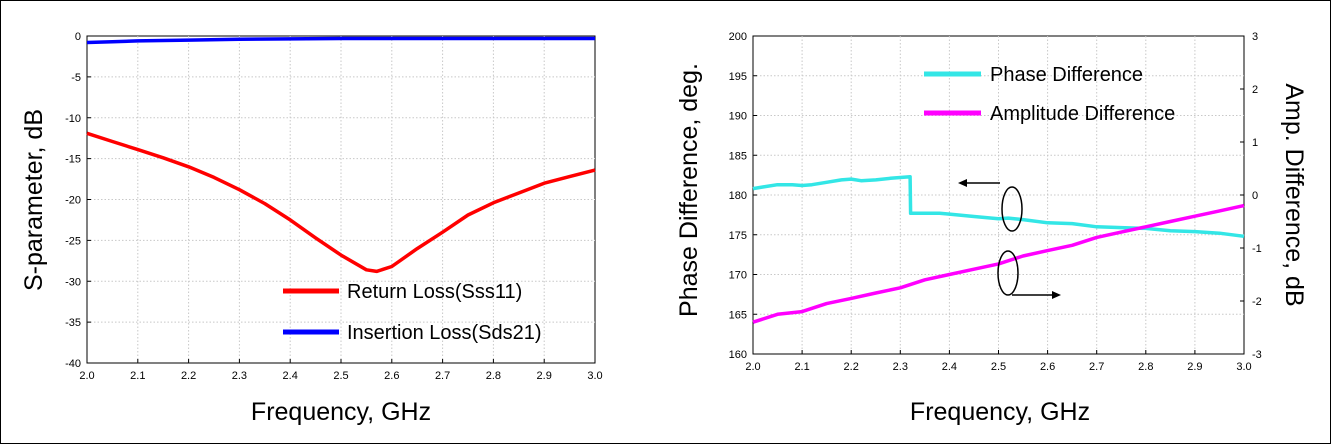 The width and height of the screenshot is (1333, 446). What do you see at coordinates (78, 37) in the screenshot?
I see `y-tick-label: 0` at bounding box center [78, 37].